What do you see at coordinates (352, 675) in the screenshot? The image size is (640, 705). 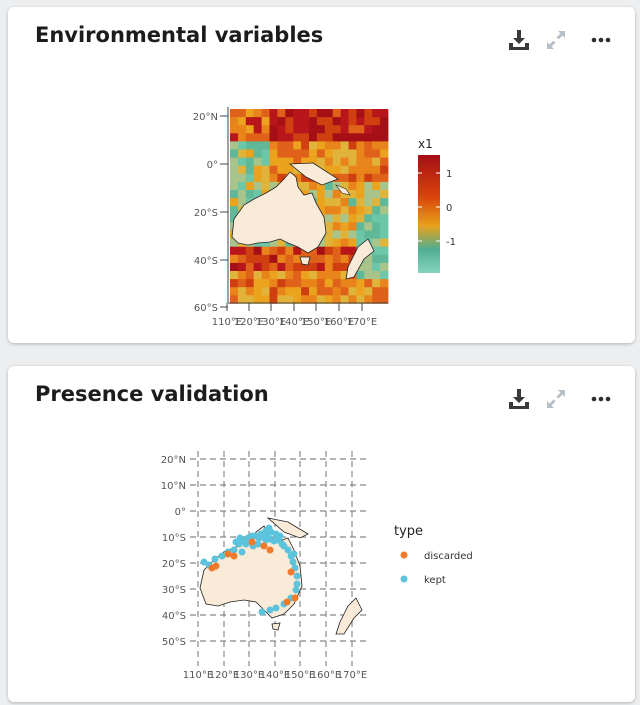 I see `presence-lon-tick-label: 170°E` at bounding box center [352, 675].